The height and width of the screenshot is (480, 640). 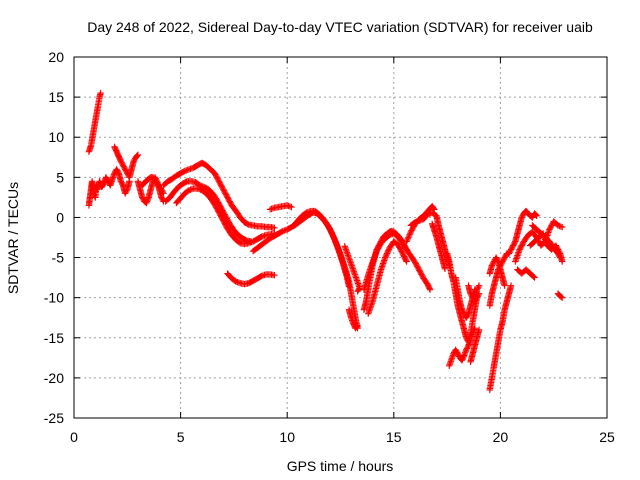 I want to click on y-tick-label: 0, so click(x=60, y=217).